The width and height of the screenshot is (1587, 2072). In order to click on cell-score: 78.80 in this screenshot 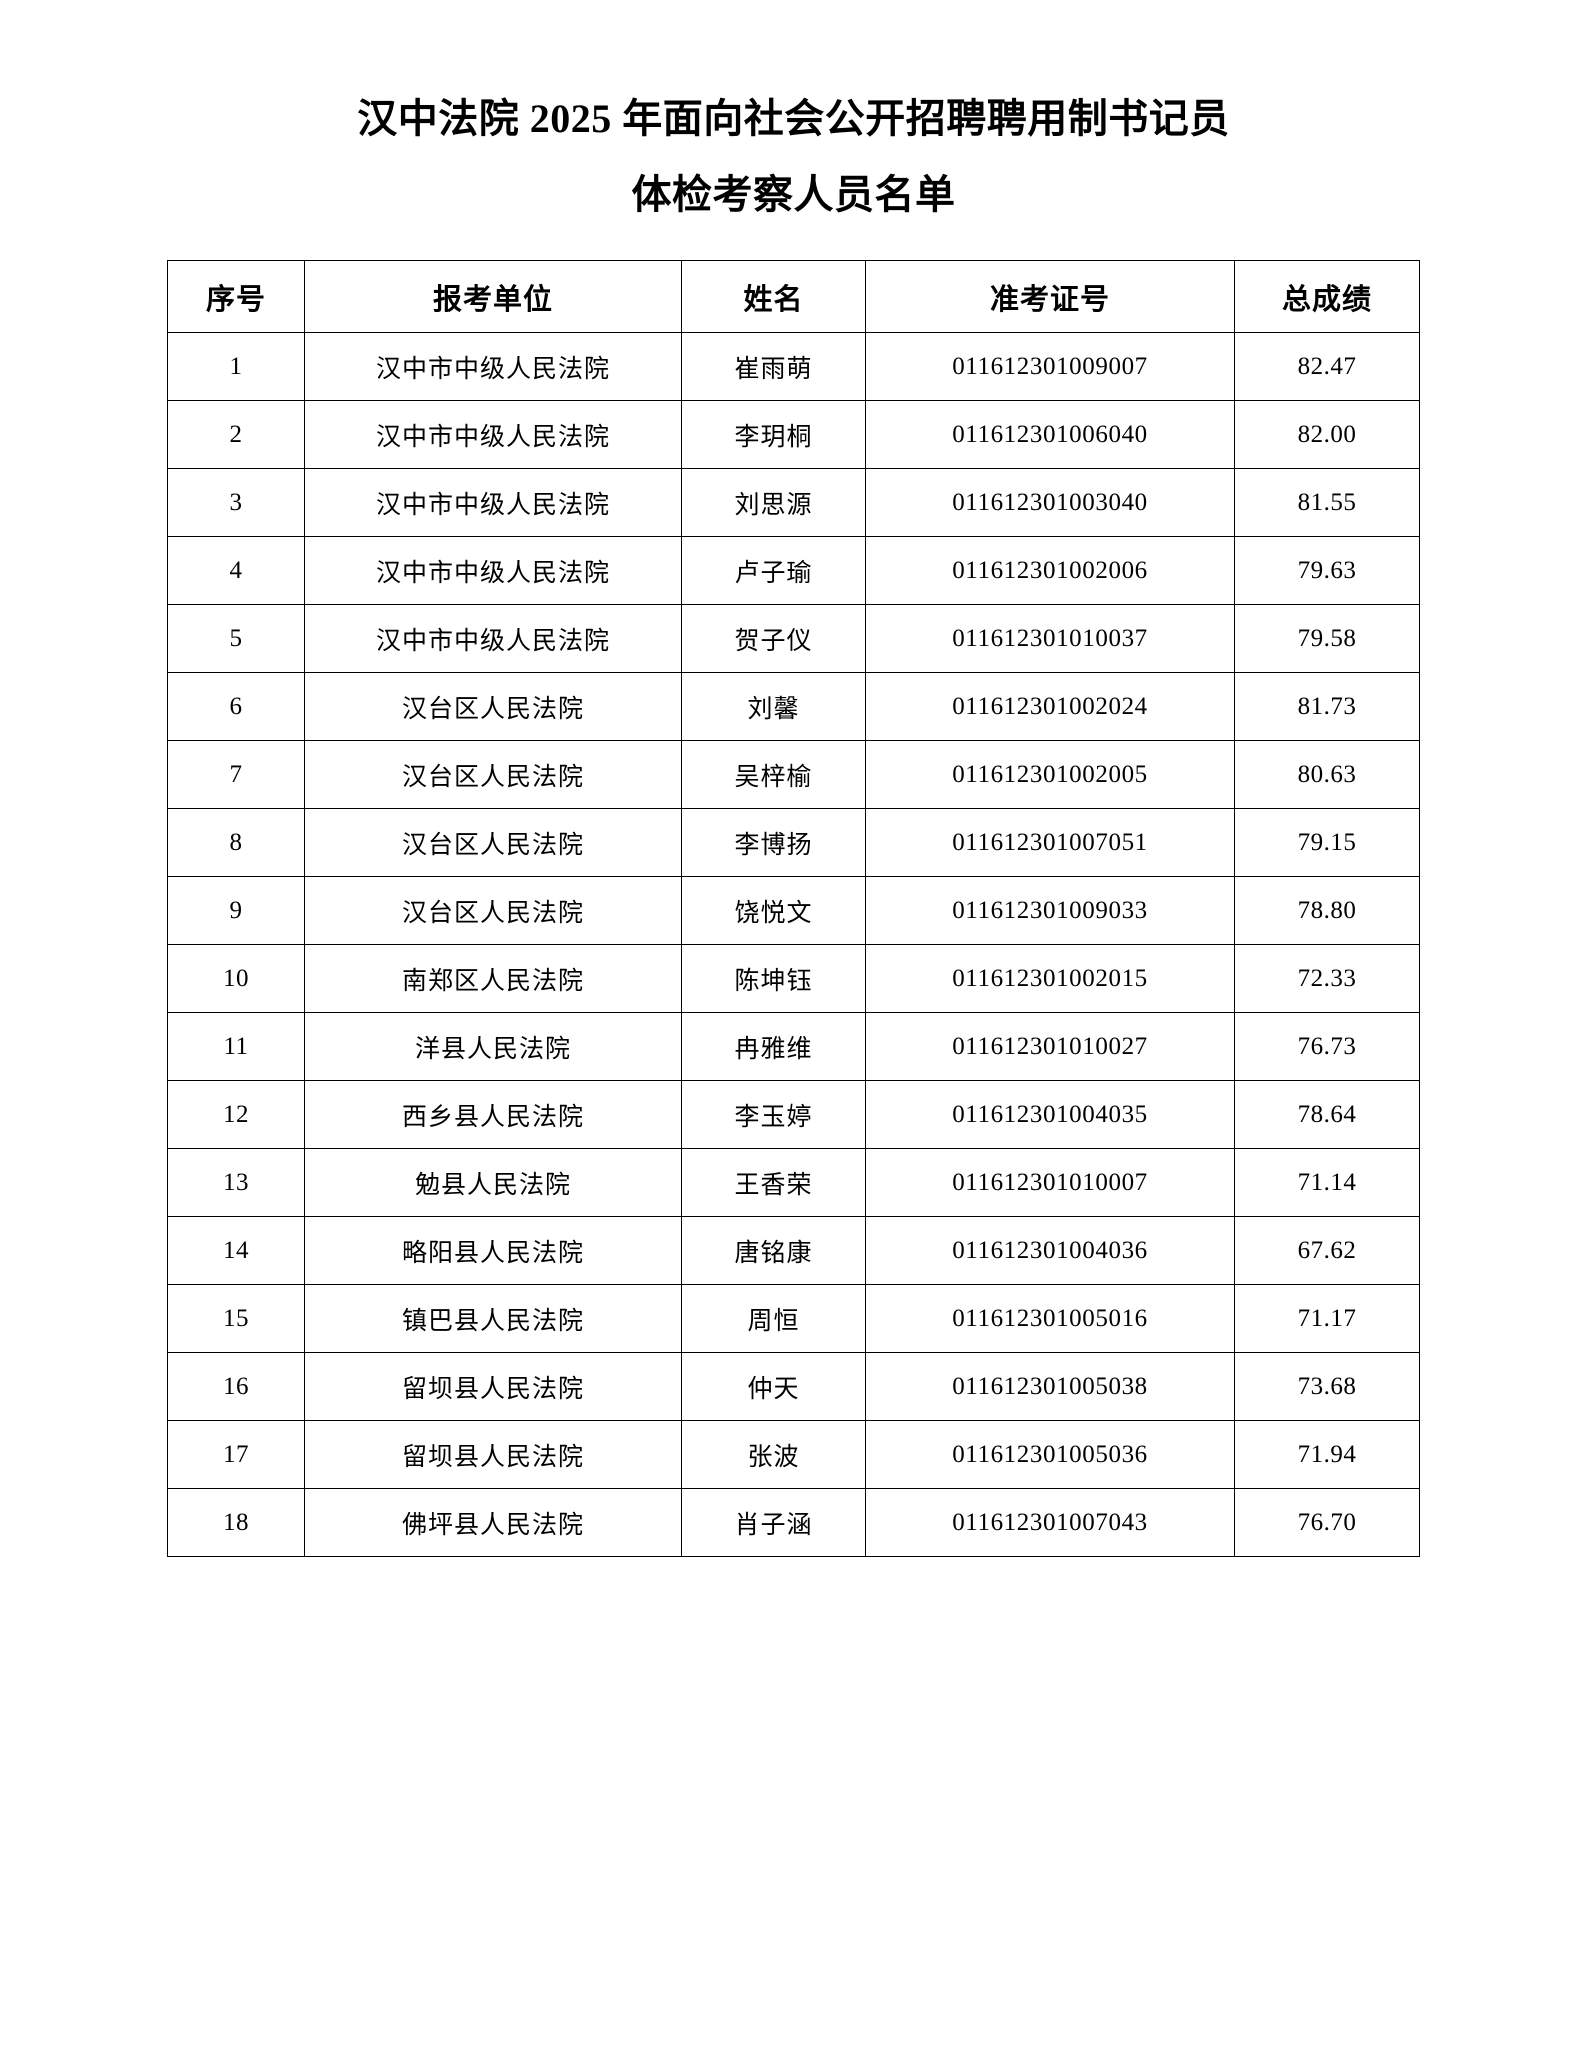, I will do `click(1327, 910)`.